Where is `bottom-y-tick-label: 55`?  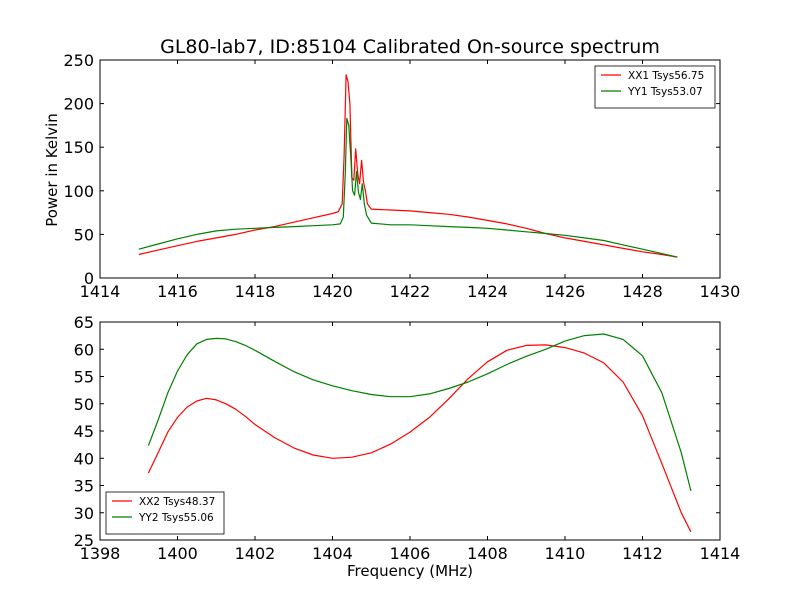 bottom-y-tick-label: 55 is located at coordinates (84, 377).